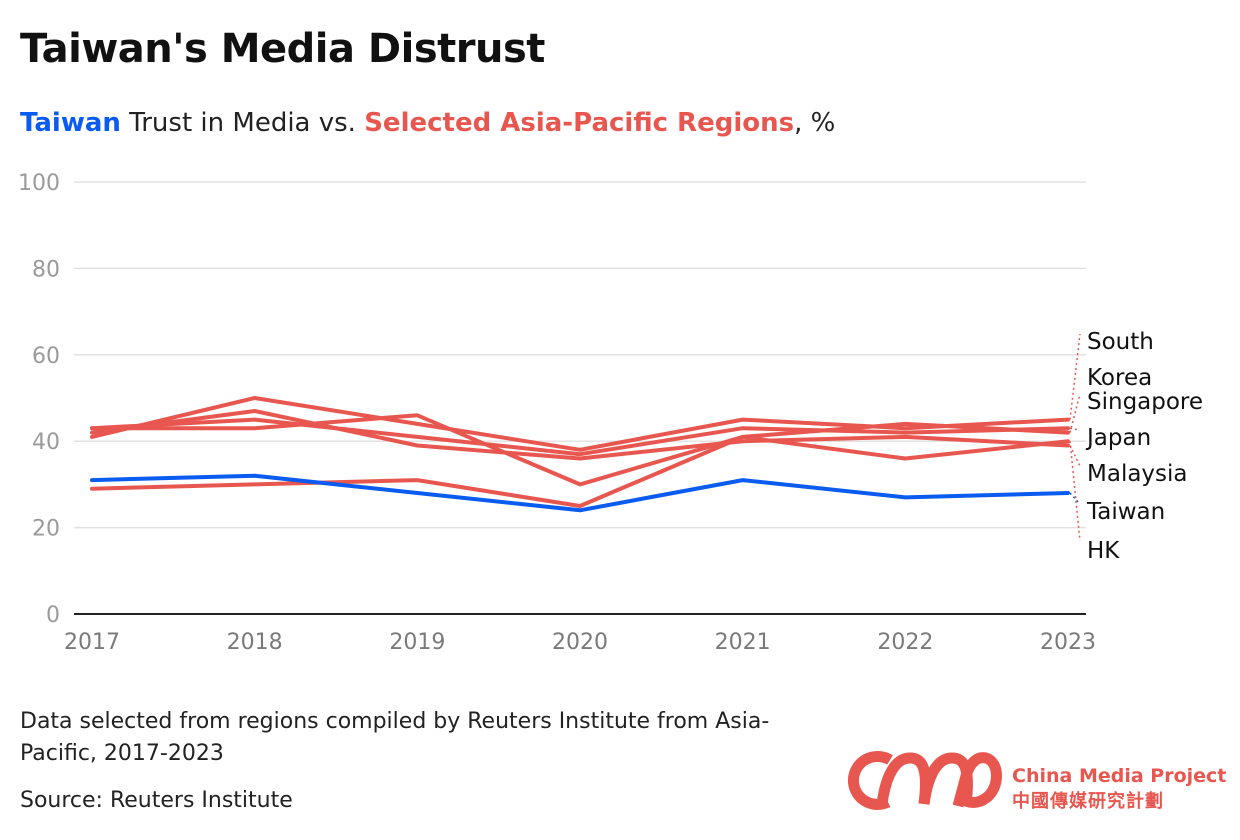  Describe the element at coordinates (1125, 512) in the screenshot. I see `end-label: Taiwan` at that location.